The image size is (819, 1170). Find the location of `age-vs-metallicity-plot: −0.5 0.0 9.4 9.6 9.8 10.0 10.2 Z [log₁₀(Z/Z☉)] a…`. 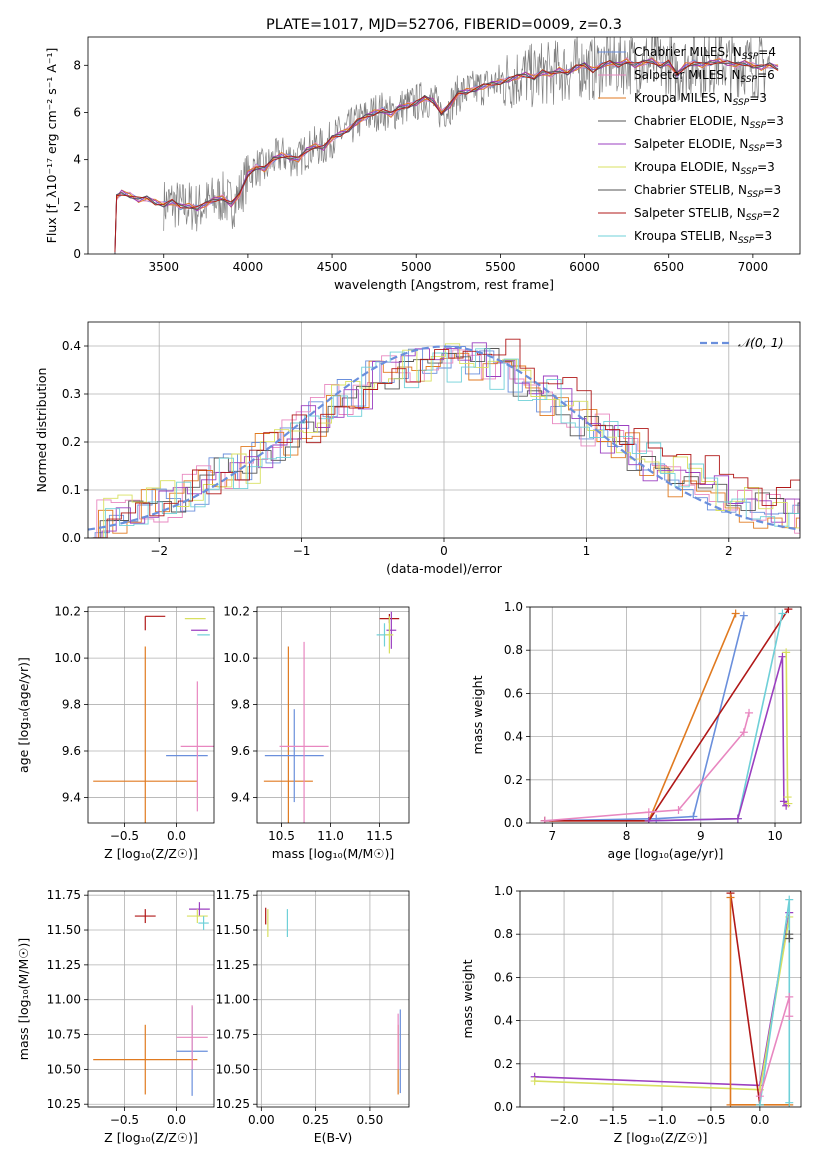

age-vs-metallicity-plot: −0.5 0.0 9.4 9.6 9.8 10.0 10.2 Z [log₁₀(Z/Z☉)] a… is located at coordinates (115, 733).